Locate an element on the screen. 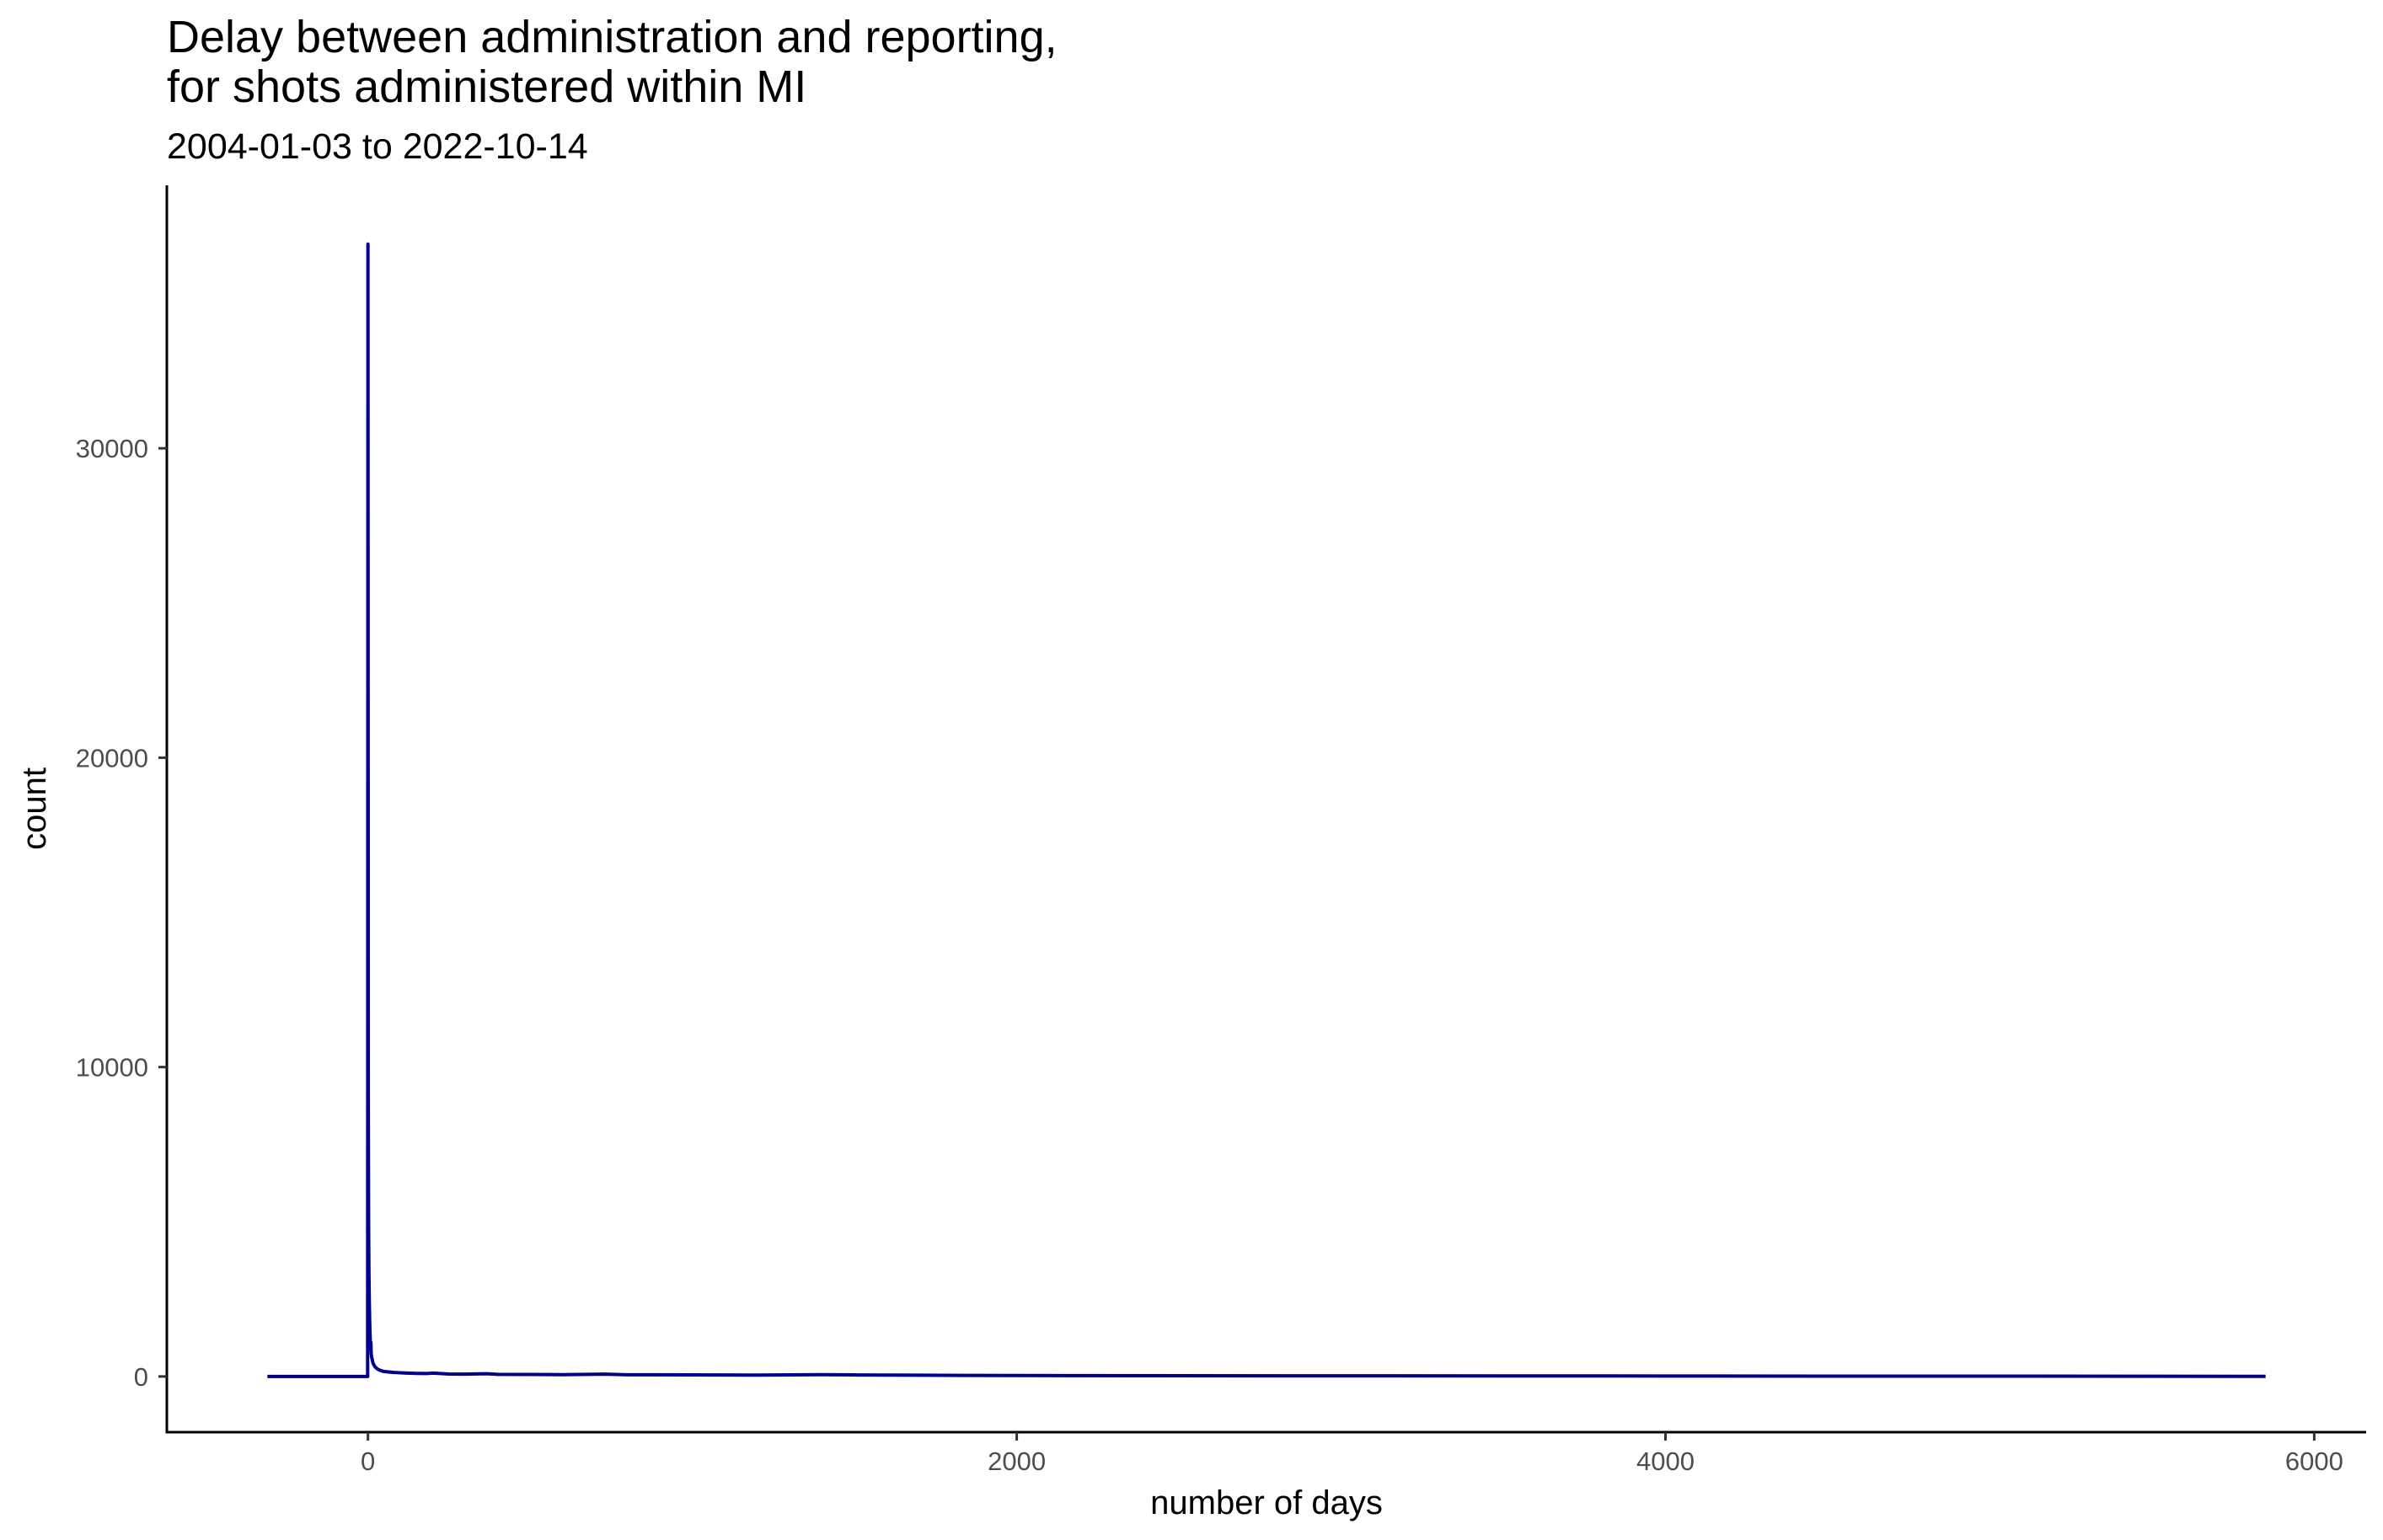 This screenshot has height=1540, width=2383. x-tick-label: 2000 is located at coordinates (1017, 1461).